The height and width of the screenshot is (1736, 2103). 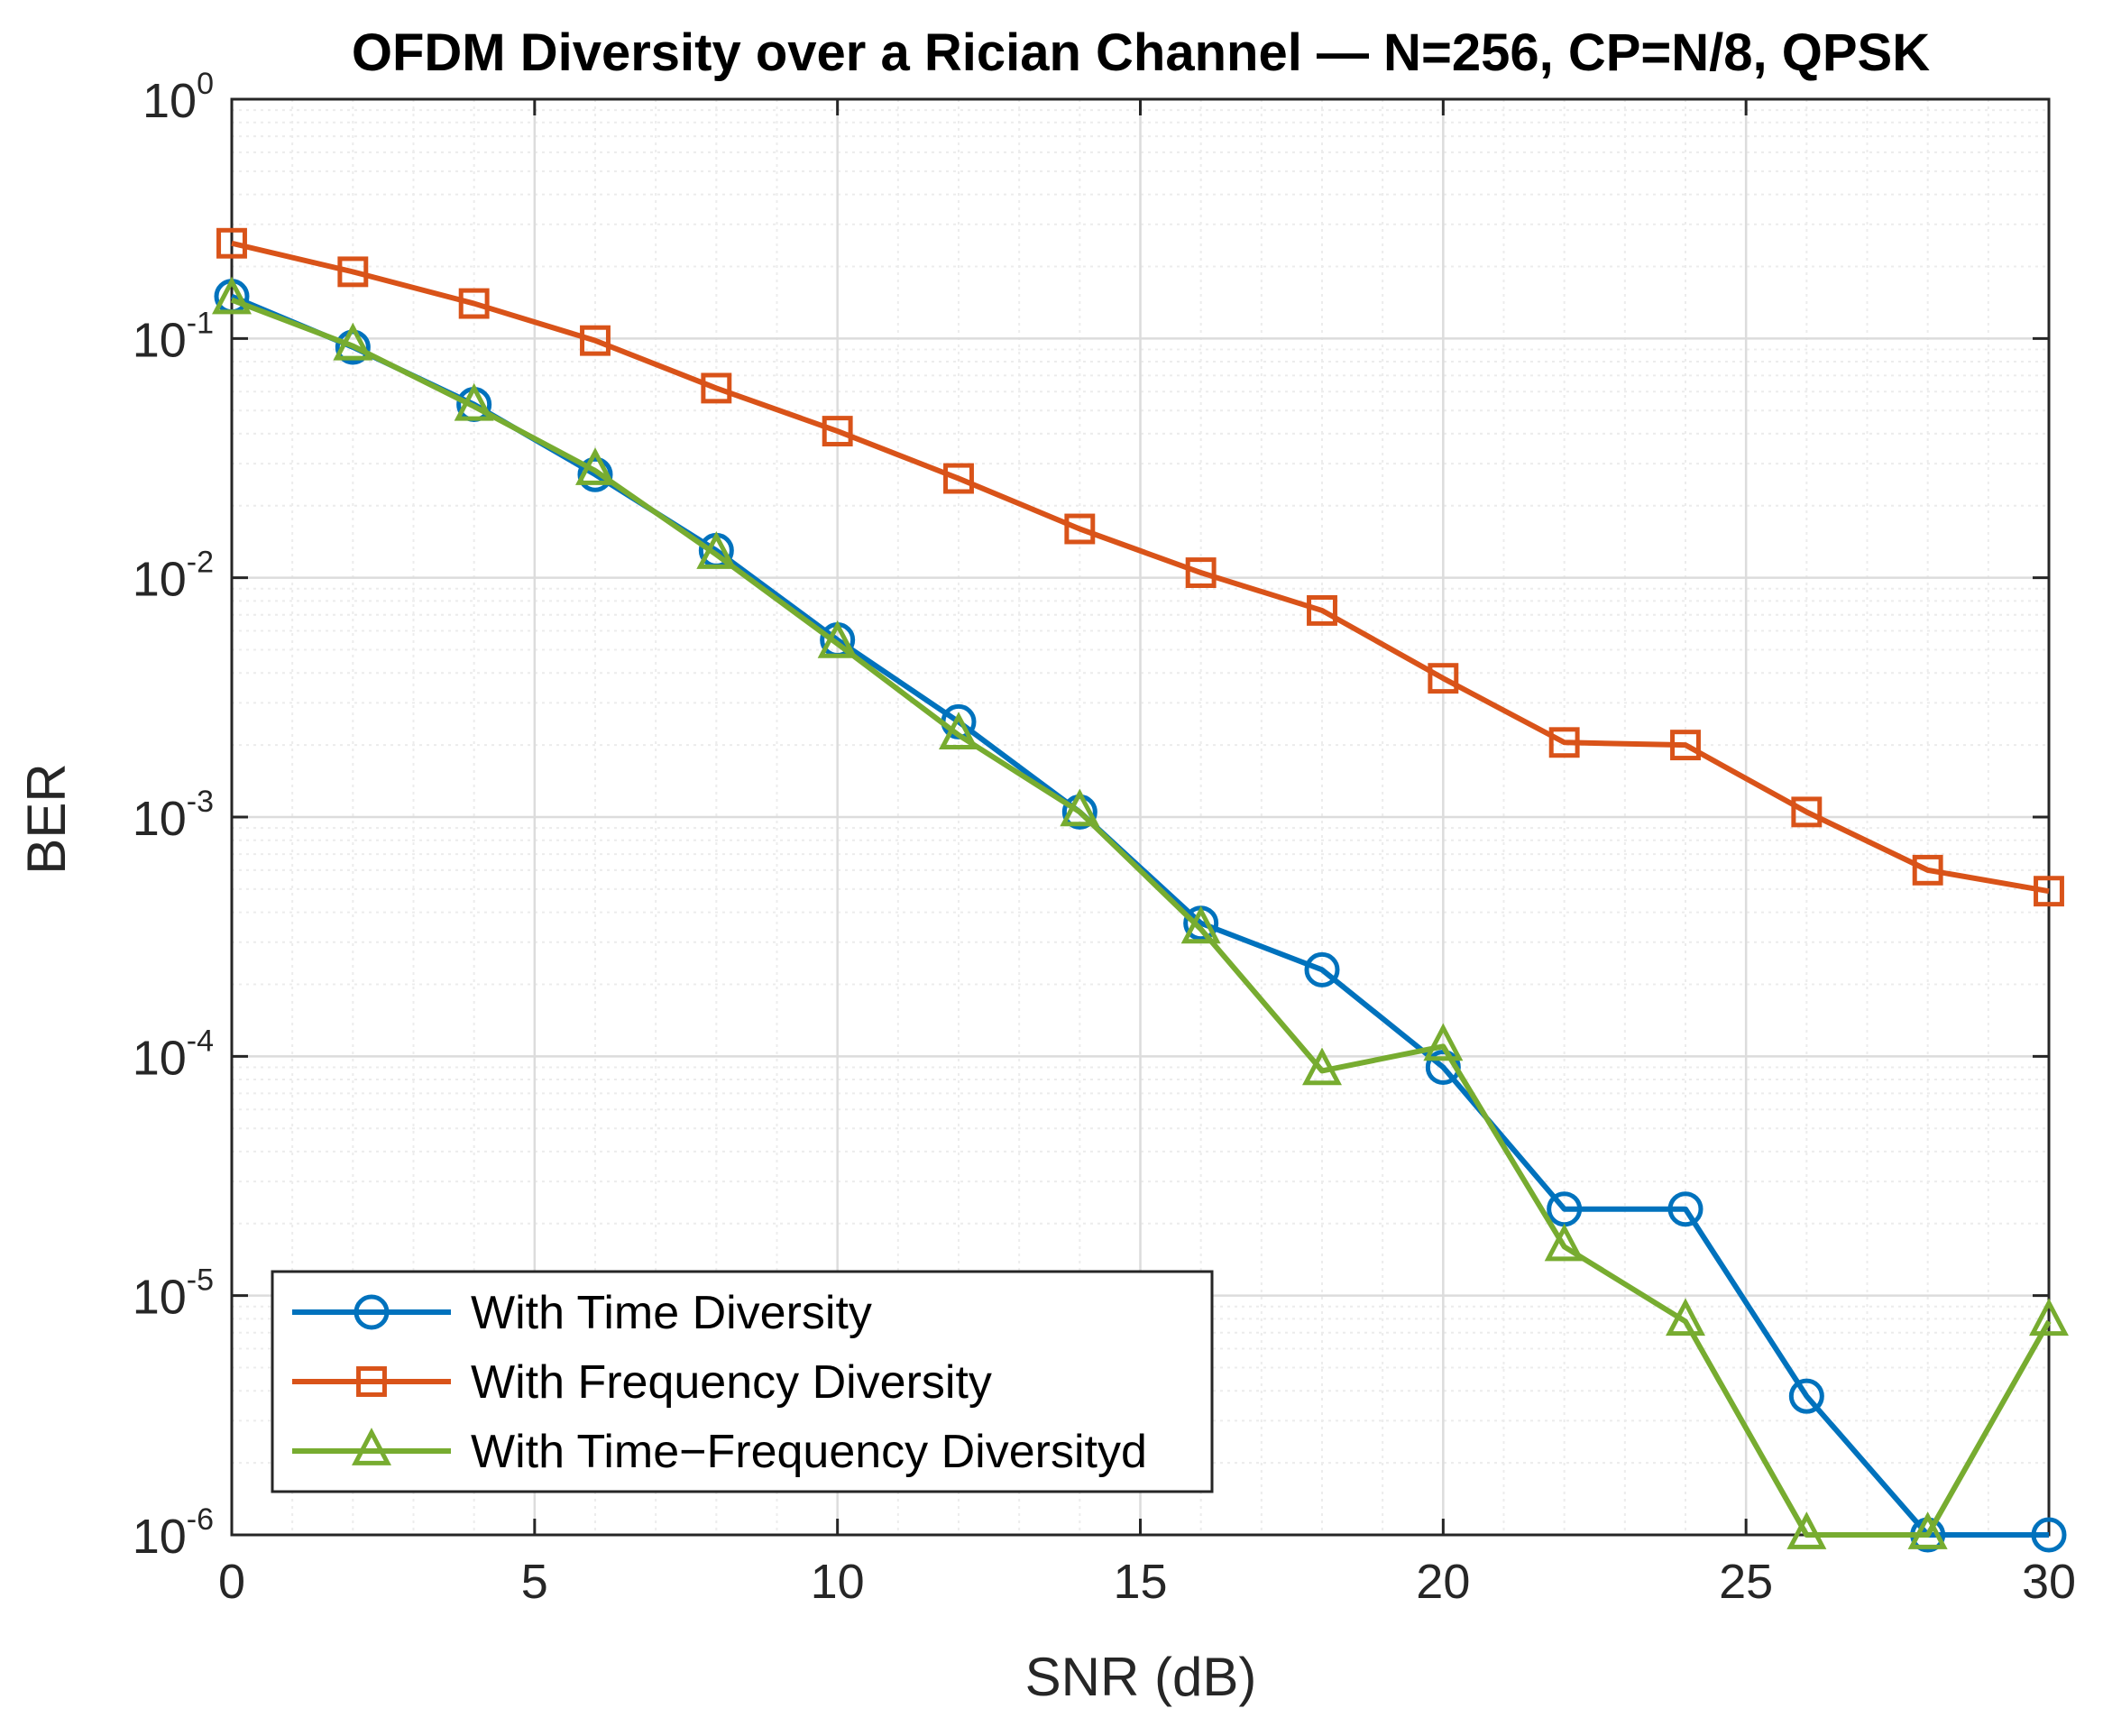 What do you see at coordinates (173, 815) in the screenshot?
I see `y-tick-label: 10⁻³` at bounding box center [173, 815].